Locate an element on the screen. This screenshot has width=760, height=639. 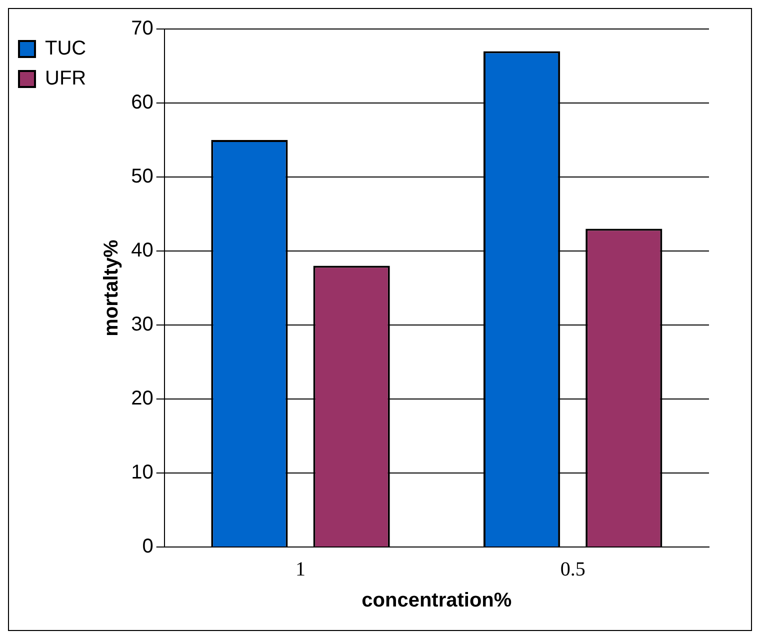
y-tick-label: 0 is located at coordinates (148, 547).